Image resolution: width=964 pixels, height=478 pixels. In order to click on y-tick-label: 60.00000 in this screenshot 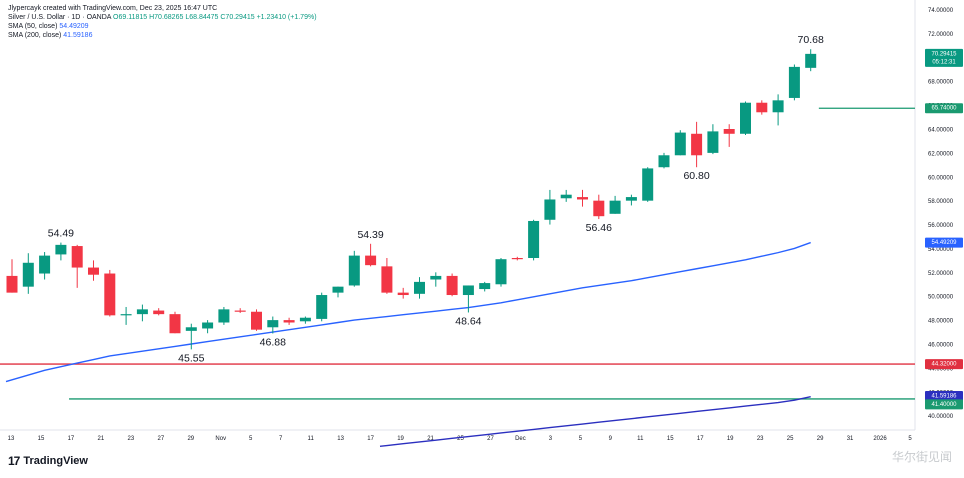, I will do `click(941, 178)`.